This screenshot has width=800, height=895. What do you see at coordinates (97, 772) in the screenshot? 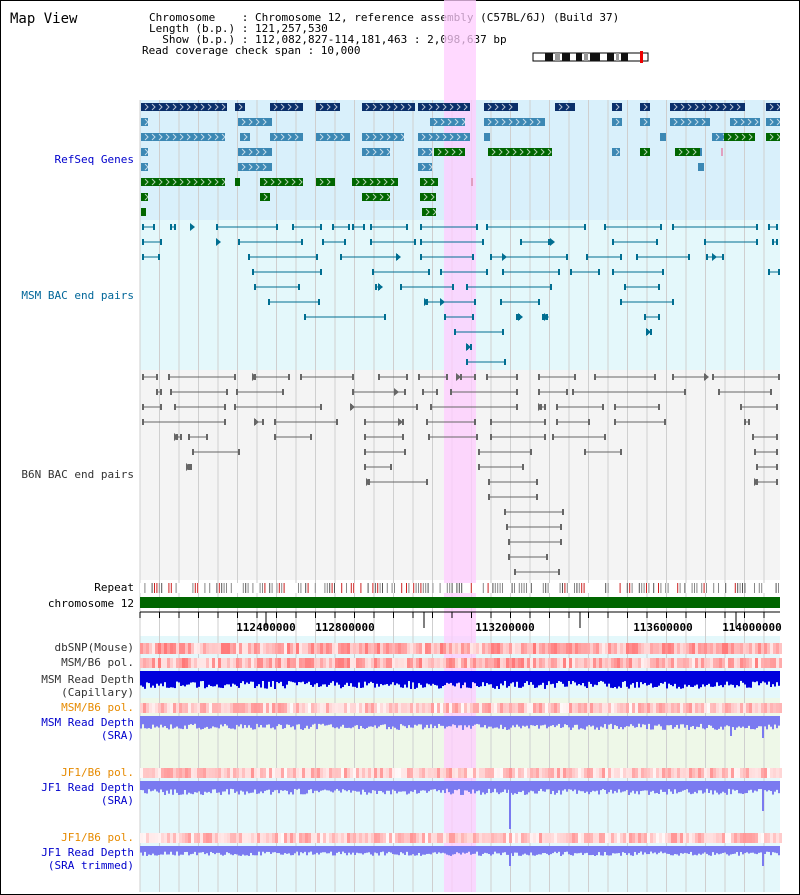
I see `jf1-b6-pol-label: JF1/B6 pol.` at bounding box center [97, 772].